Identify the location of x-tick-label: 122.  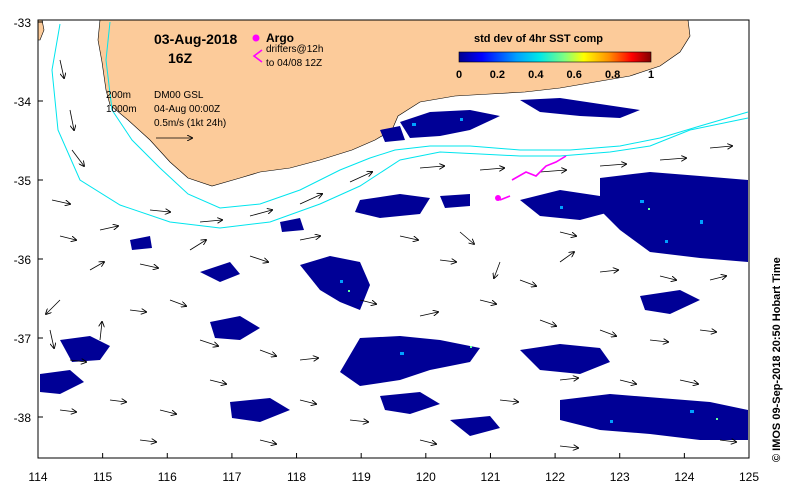
(555, 477).